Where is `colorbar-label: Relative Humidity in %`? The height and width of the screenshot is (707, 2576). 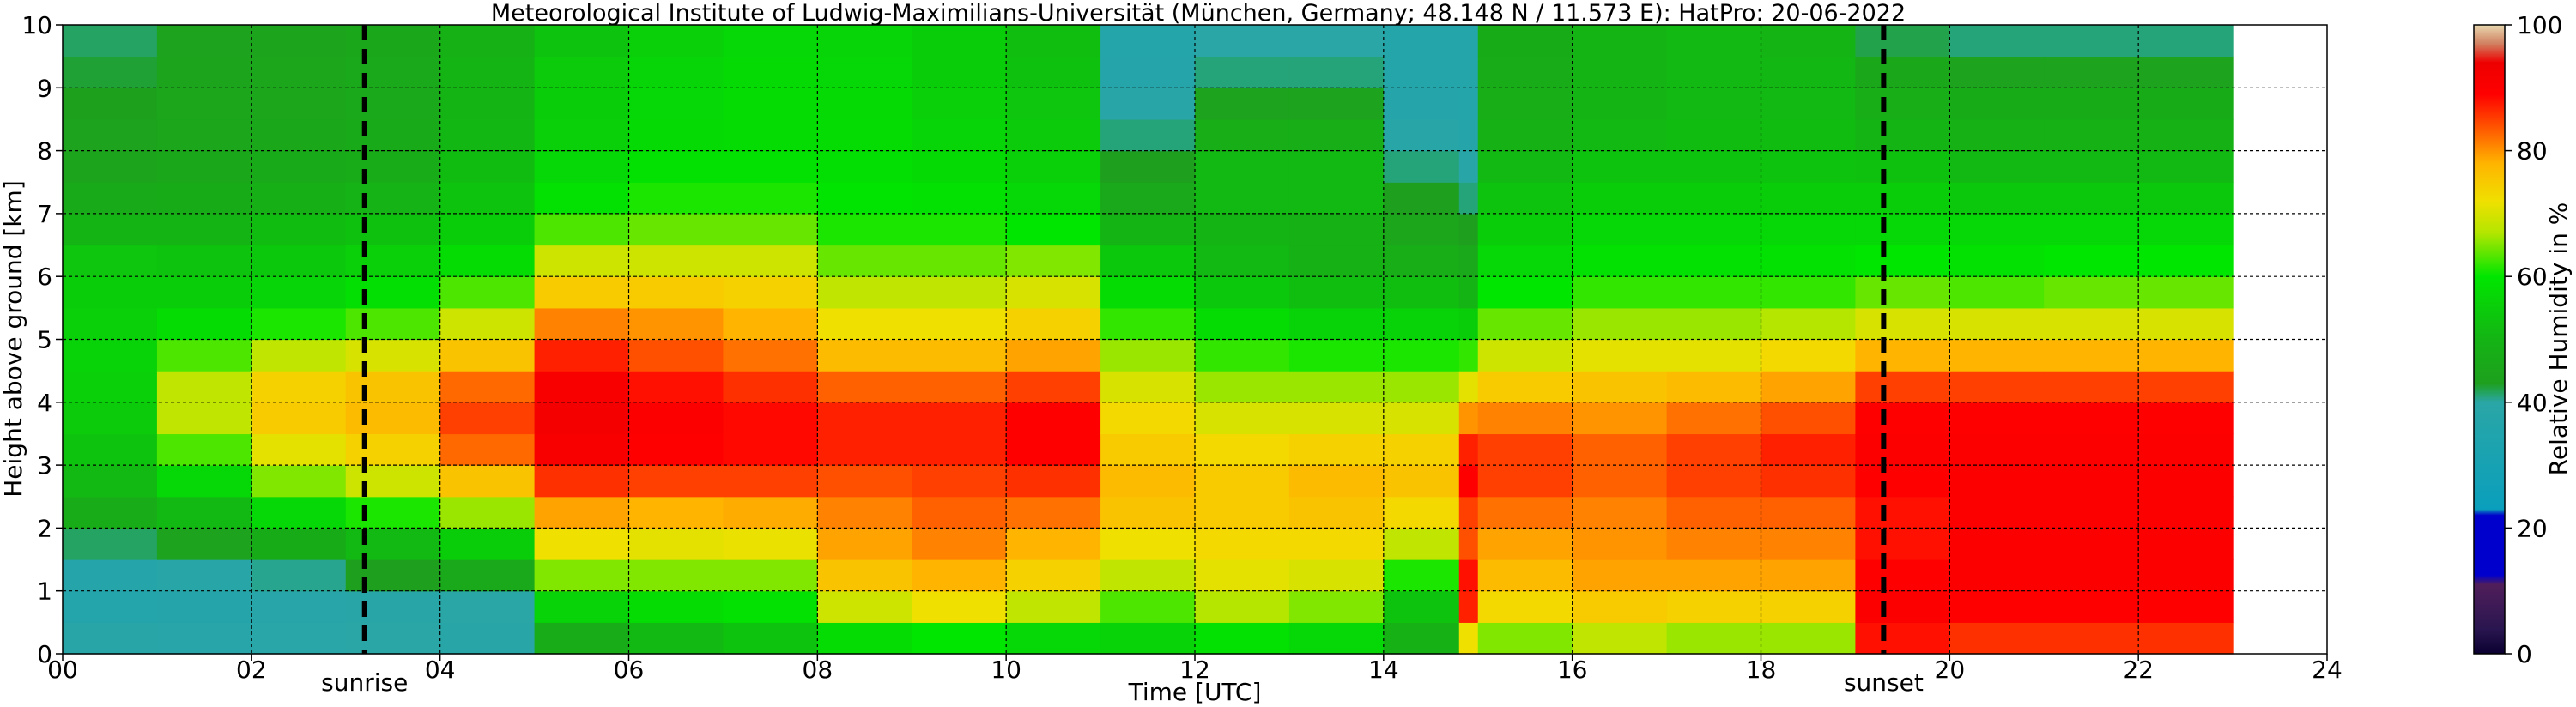 colorbar-label: Relative Humidity in % is located at coordinates (2558, 339).